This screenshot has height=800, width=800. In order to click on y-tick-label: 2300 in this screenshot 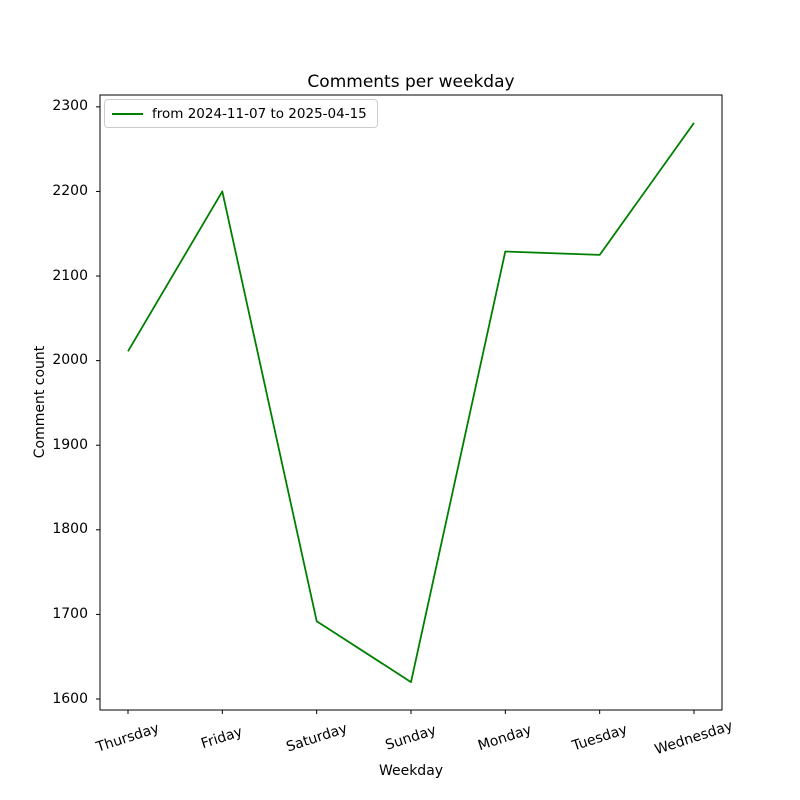, I will do `click(70, 106)`.